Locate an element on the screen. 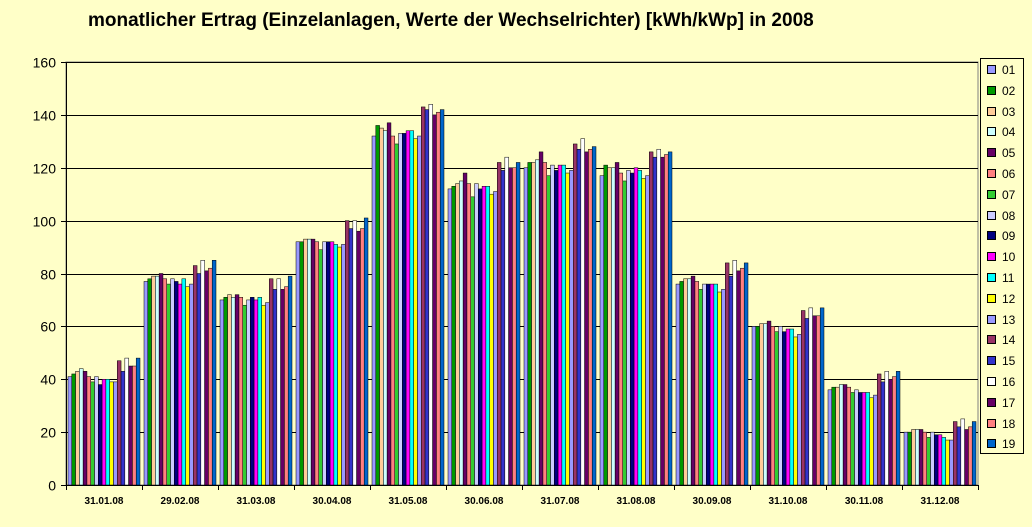 This screenshot has height=527, width=1032. y-tick-label: 100 is located at coordinates (45, 222).